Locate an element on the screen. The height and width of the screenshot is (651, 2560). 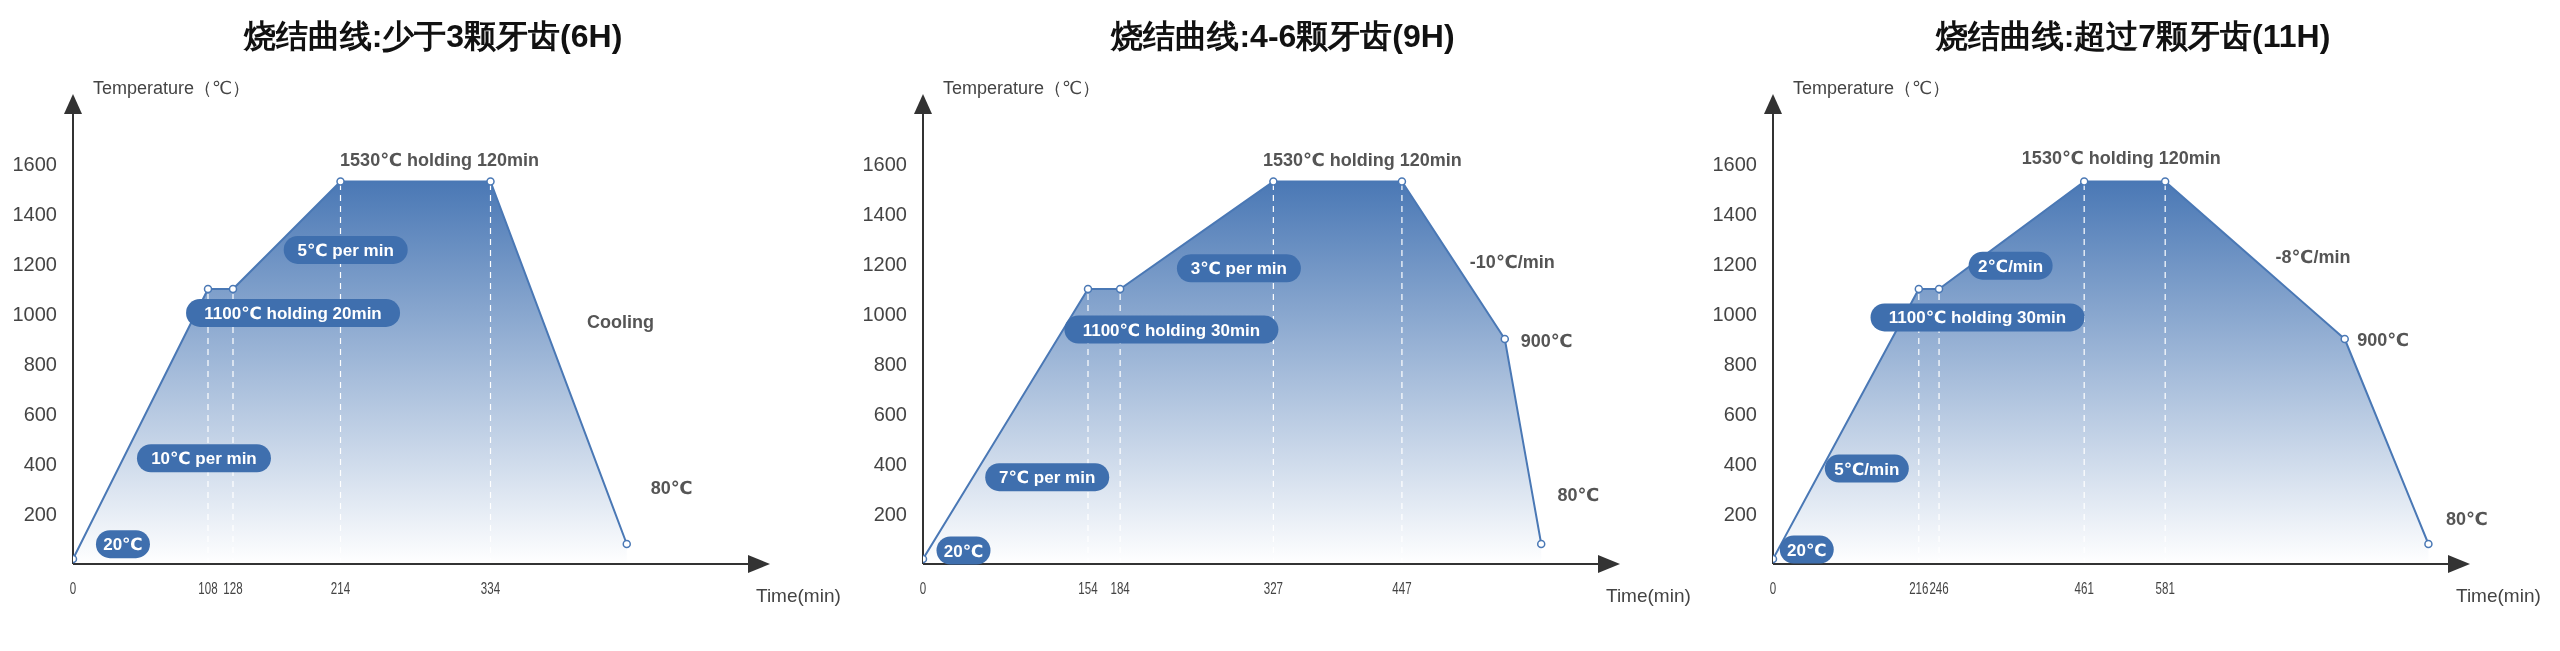
x-tick-label: 128 is located at coordinates (233, 588).